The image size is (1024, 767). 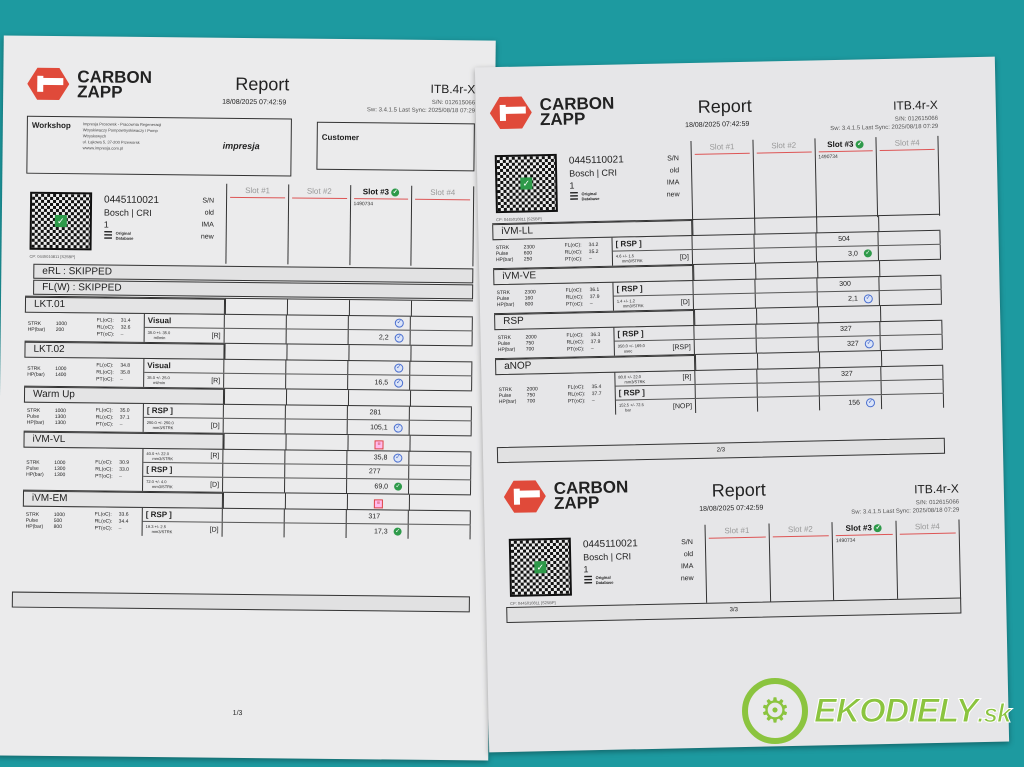 I want to click on test-temps: FL(oC): 36.1 RL(oC): 37.9 PT(oC): –, so click(x=589, y=297).